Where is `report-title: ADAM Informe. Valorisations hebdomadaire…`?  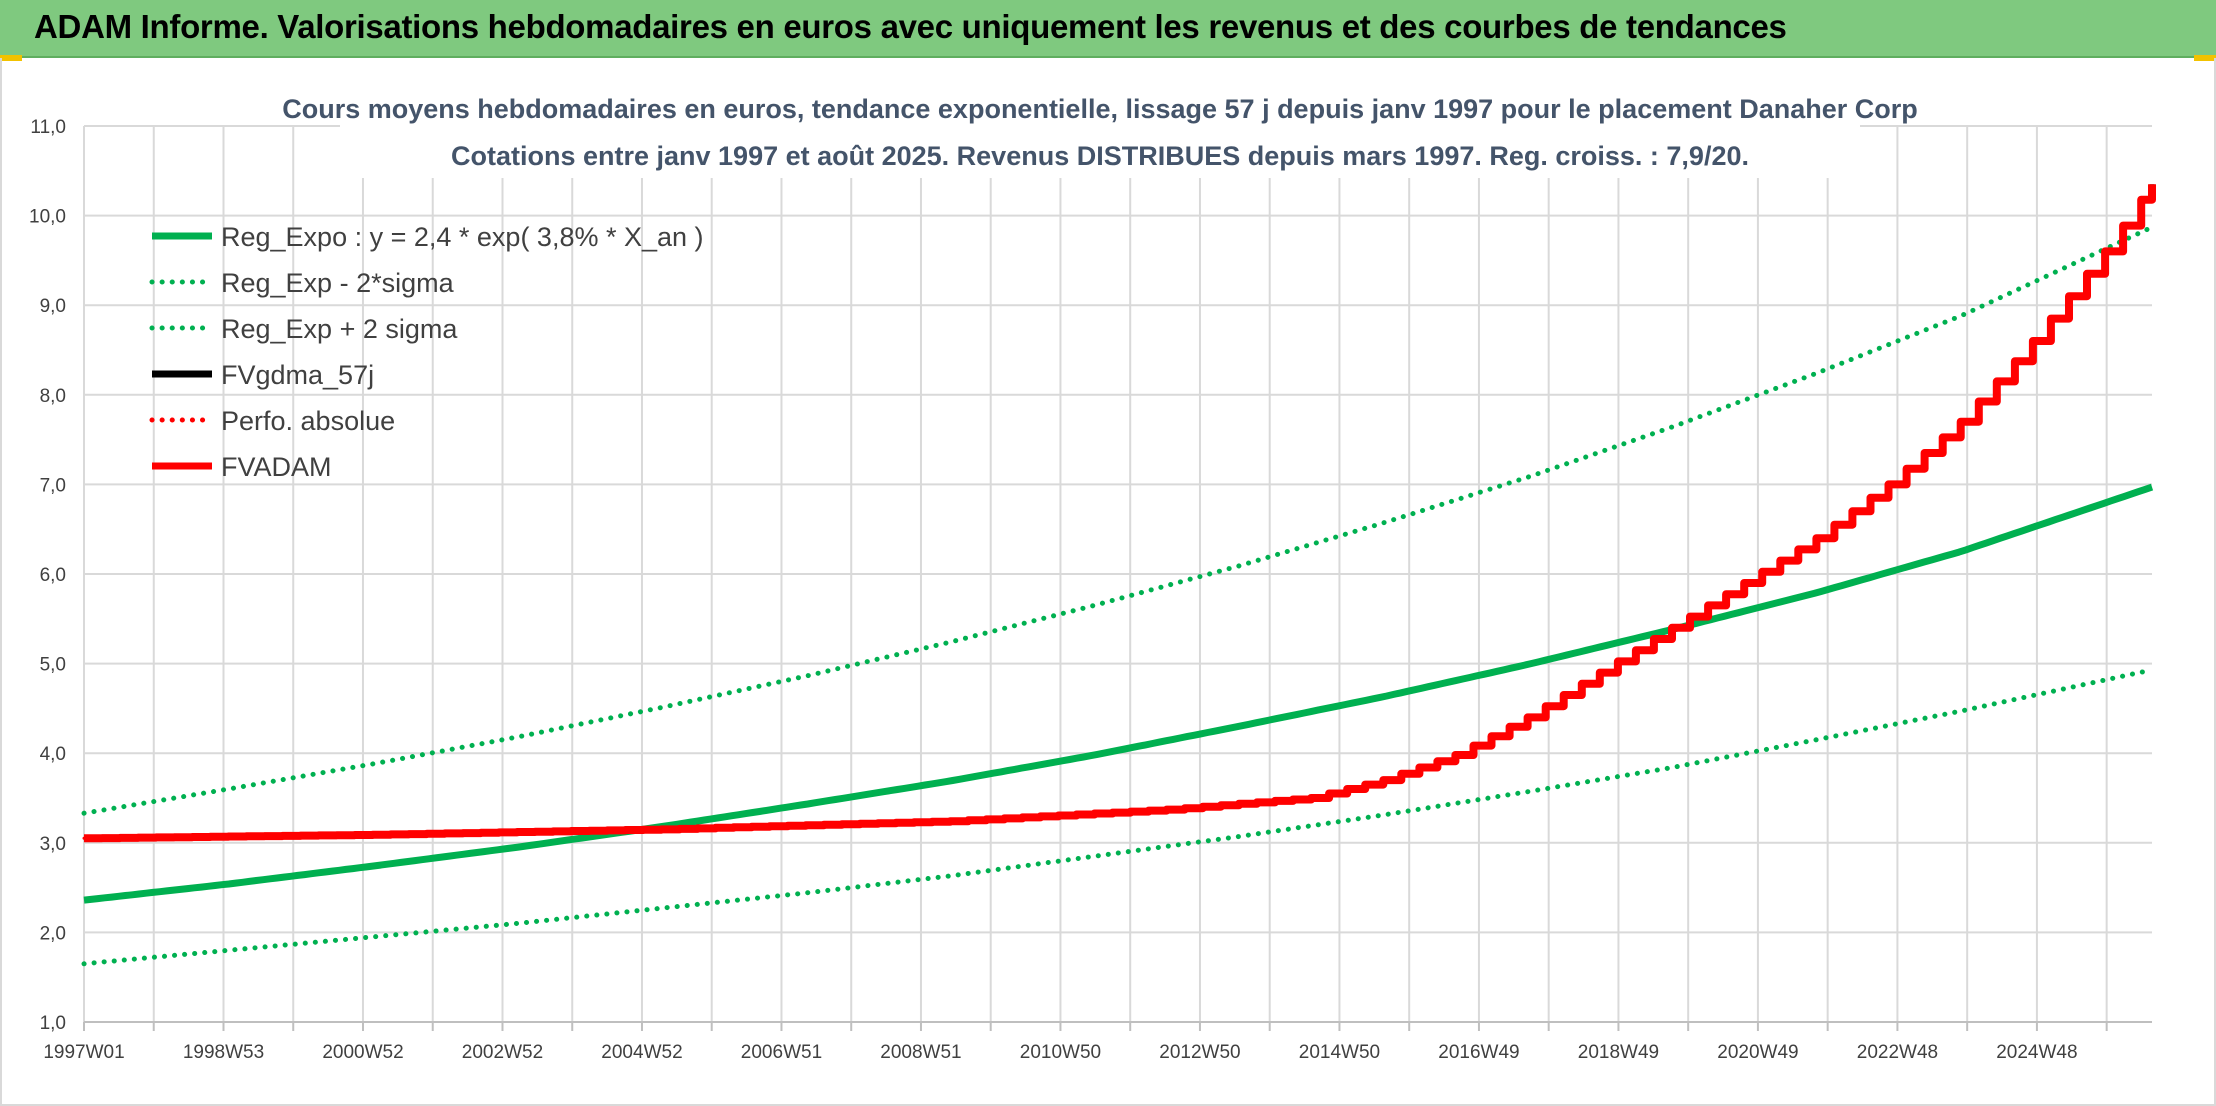
report-title: ADAM Informe. Valorisations hebdomadaire… is located at coordinates (910, 26).